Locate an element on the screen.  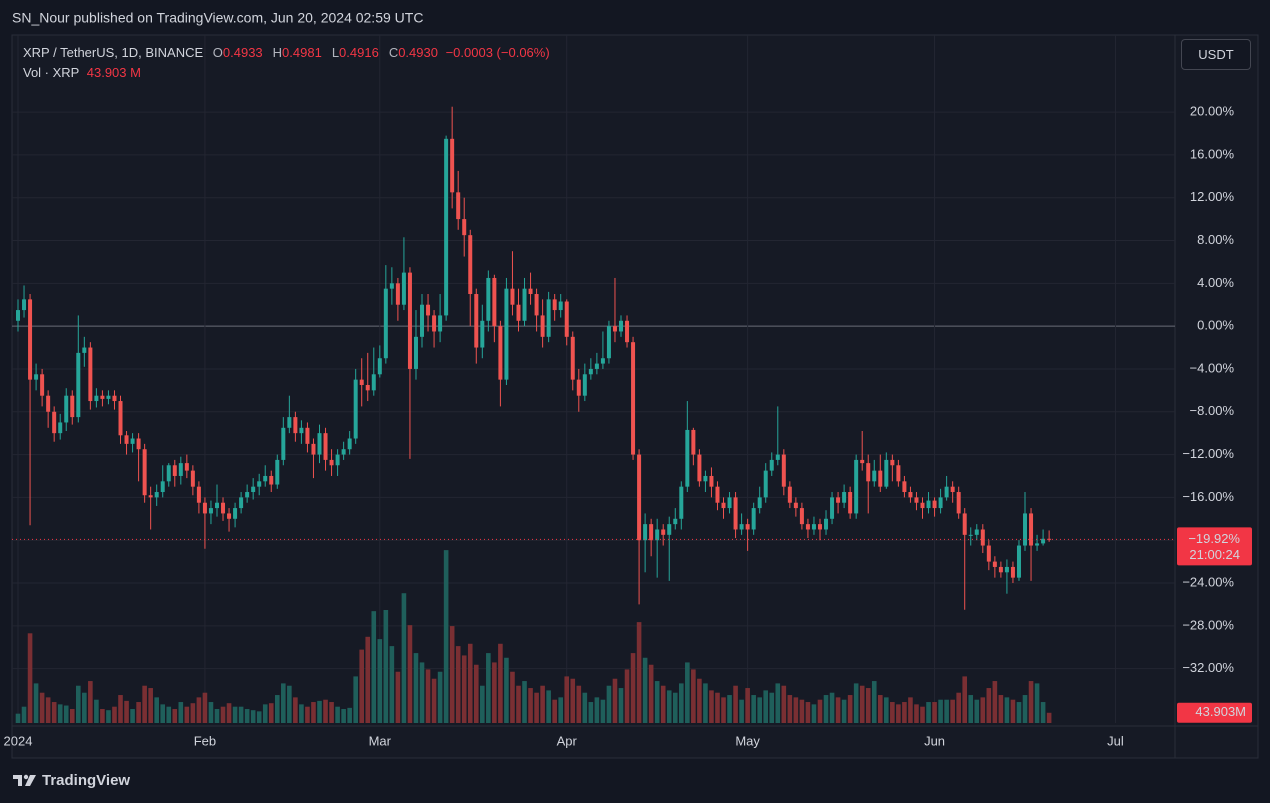
last-price-label: −19.92% is located at coordinates (1214, 538).